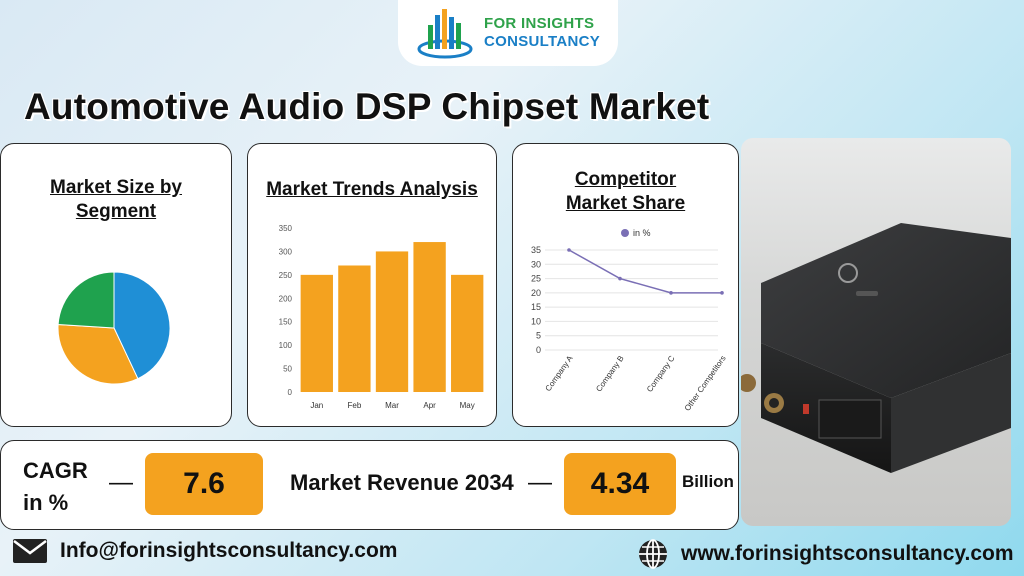 The image size is (1024, 576). What do you see at coordinates (367, 106) in the screenshot?
I see `page-title: Automotive Audio DSP Chipset Market` at bounding box center [367, 106].